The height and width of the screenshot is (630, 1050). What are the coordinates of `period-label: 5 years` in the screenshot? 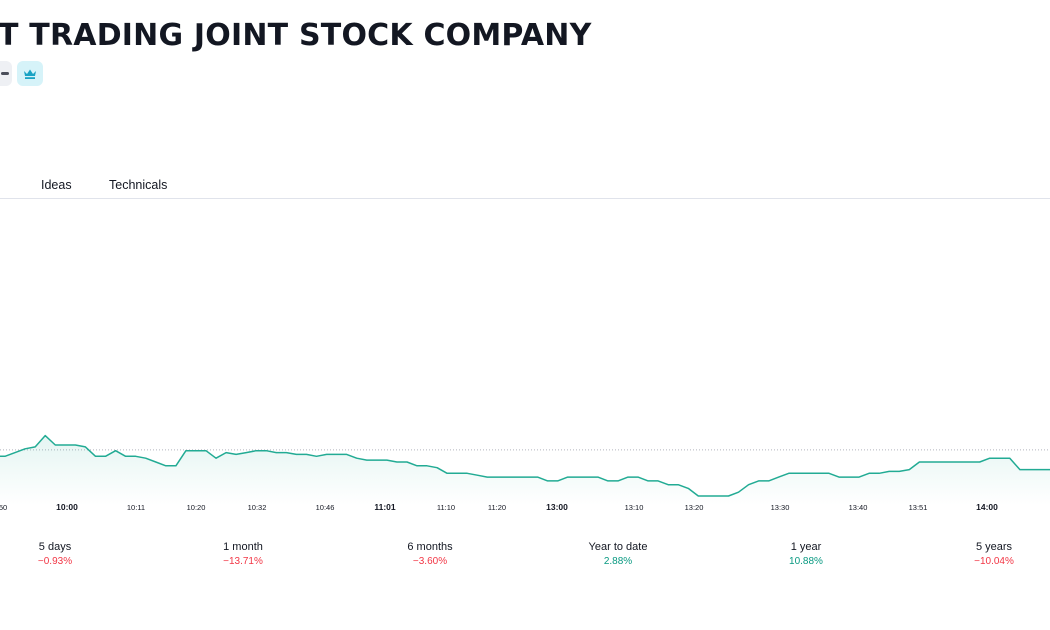 It's located at (994, 547).